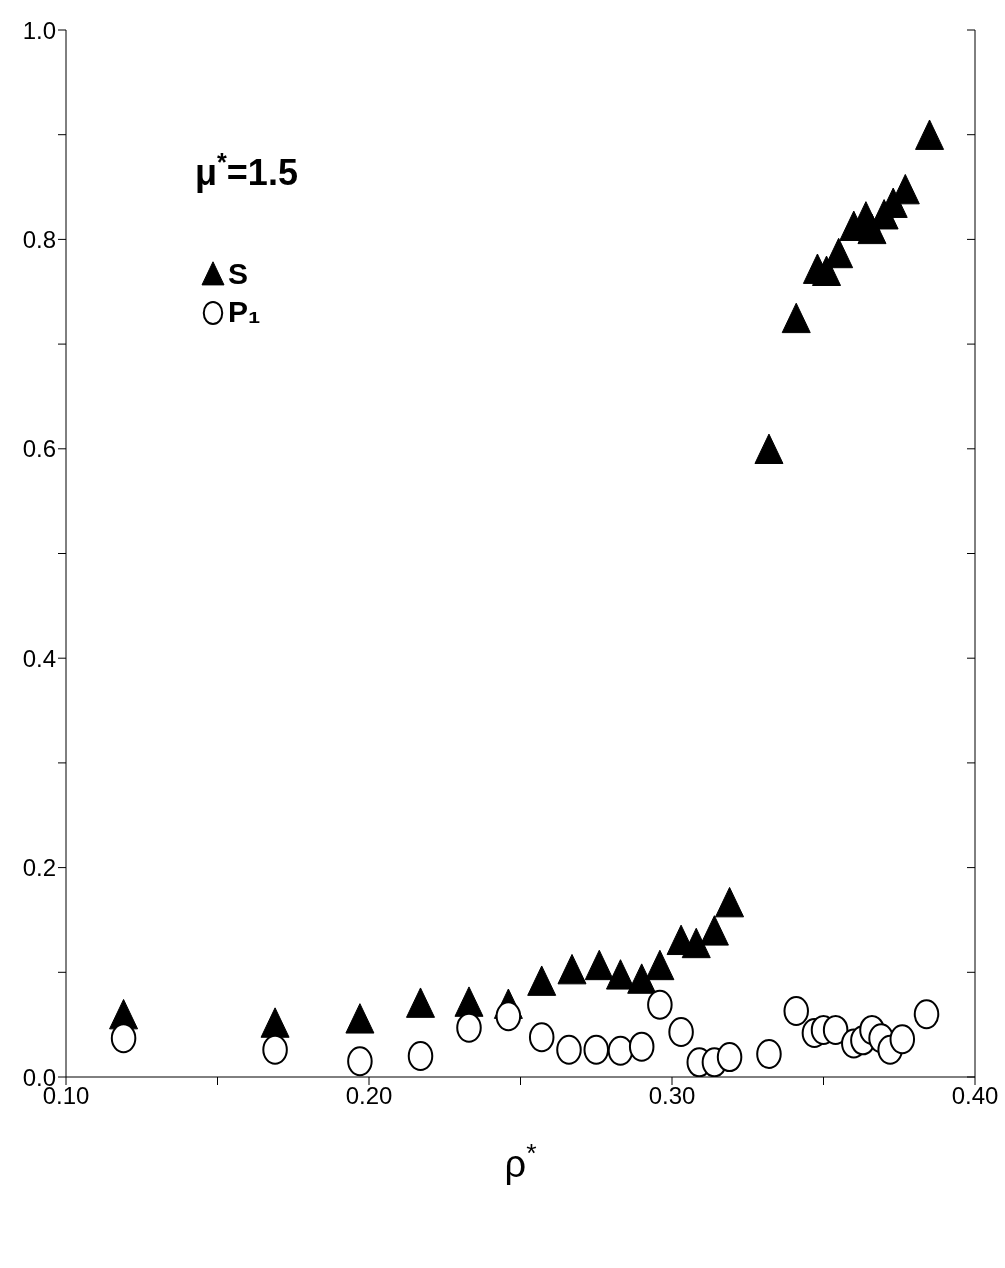 Image resolution: width=1005 pixels, height=1268 pixels. What do you see at coordinates (246, 170) in the screenshot?
I see `annotation: μ$^{*}$=1.5` at bounding box center [246, 170].